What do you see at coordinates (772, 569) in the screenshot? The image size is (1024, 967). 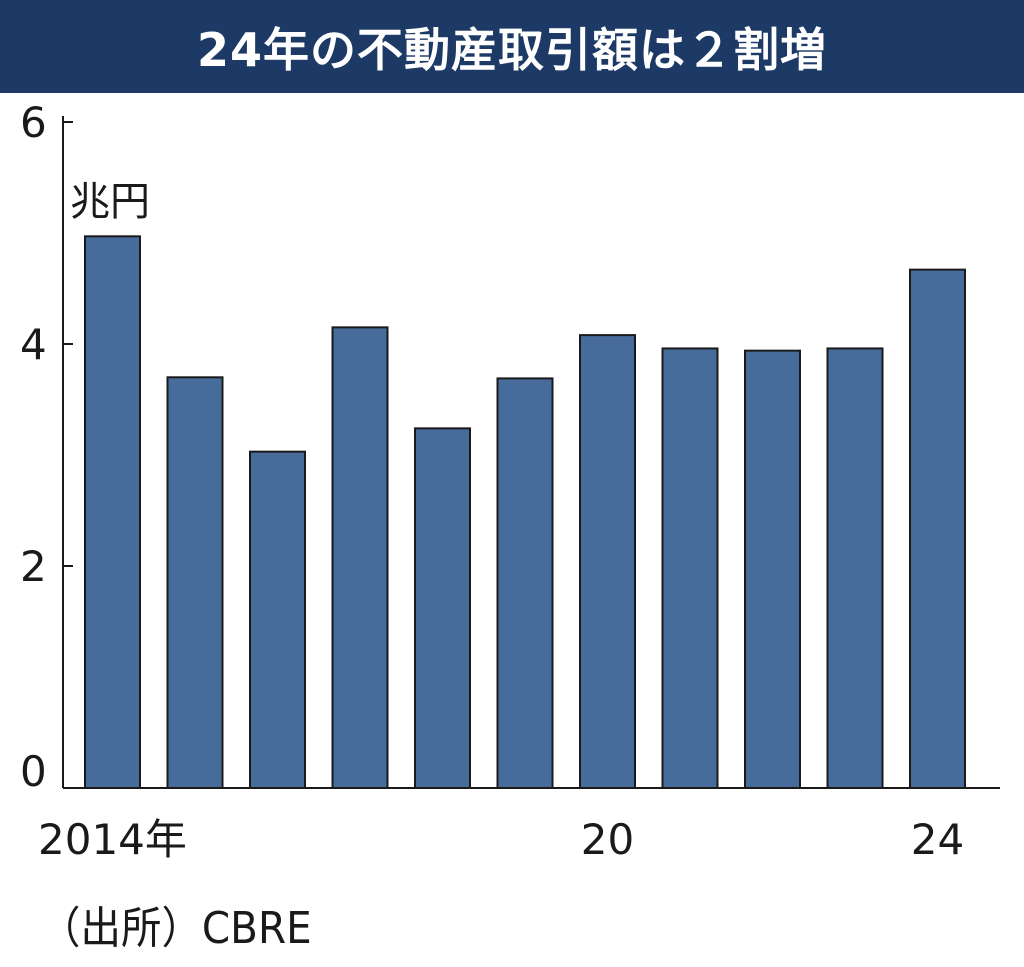 I see `bar-2022` at bounding box center [772, 569].